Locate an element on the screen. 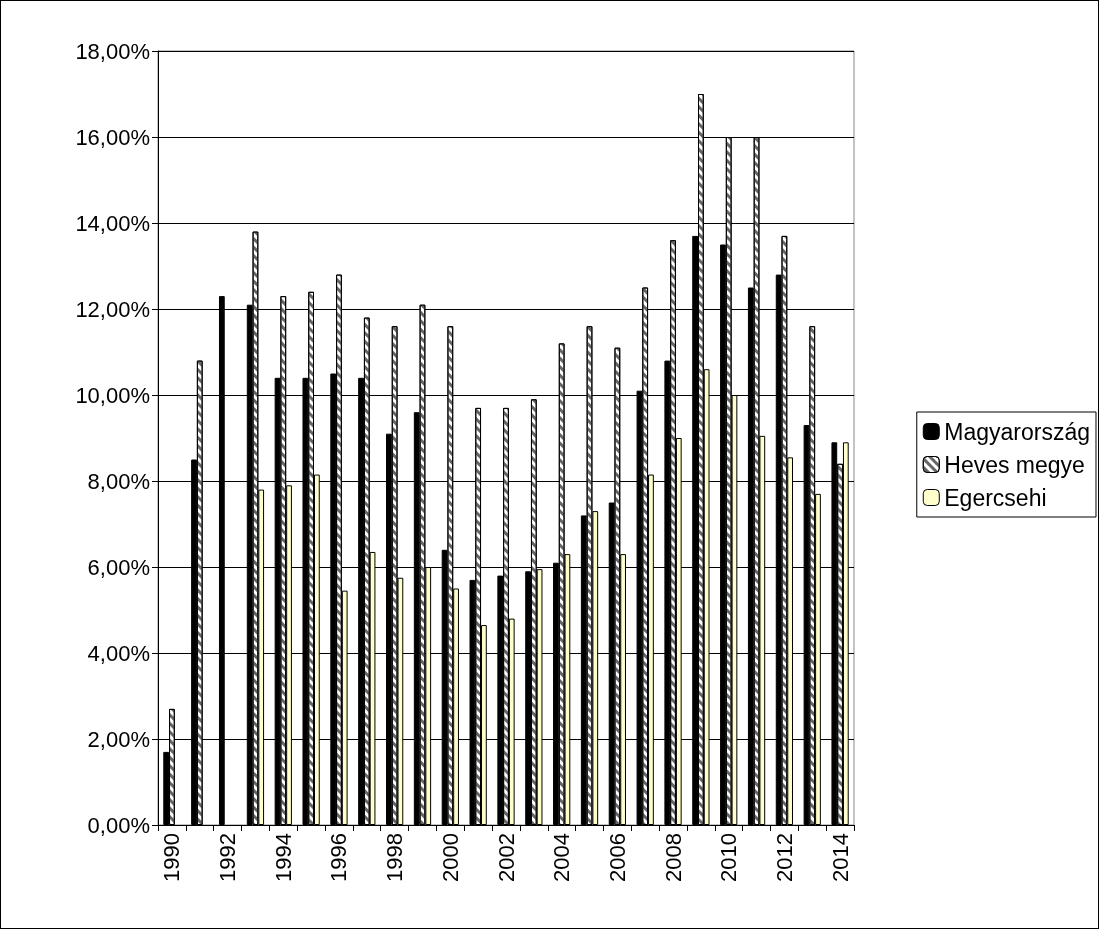 Image resolution: width=1099 pixels, height=929 pixels. x-tick-label: 1996 is located at coordinates (339, 857).